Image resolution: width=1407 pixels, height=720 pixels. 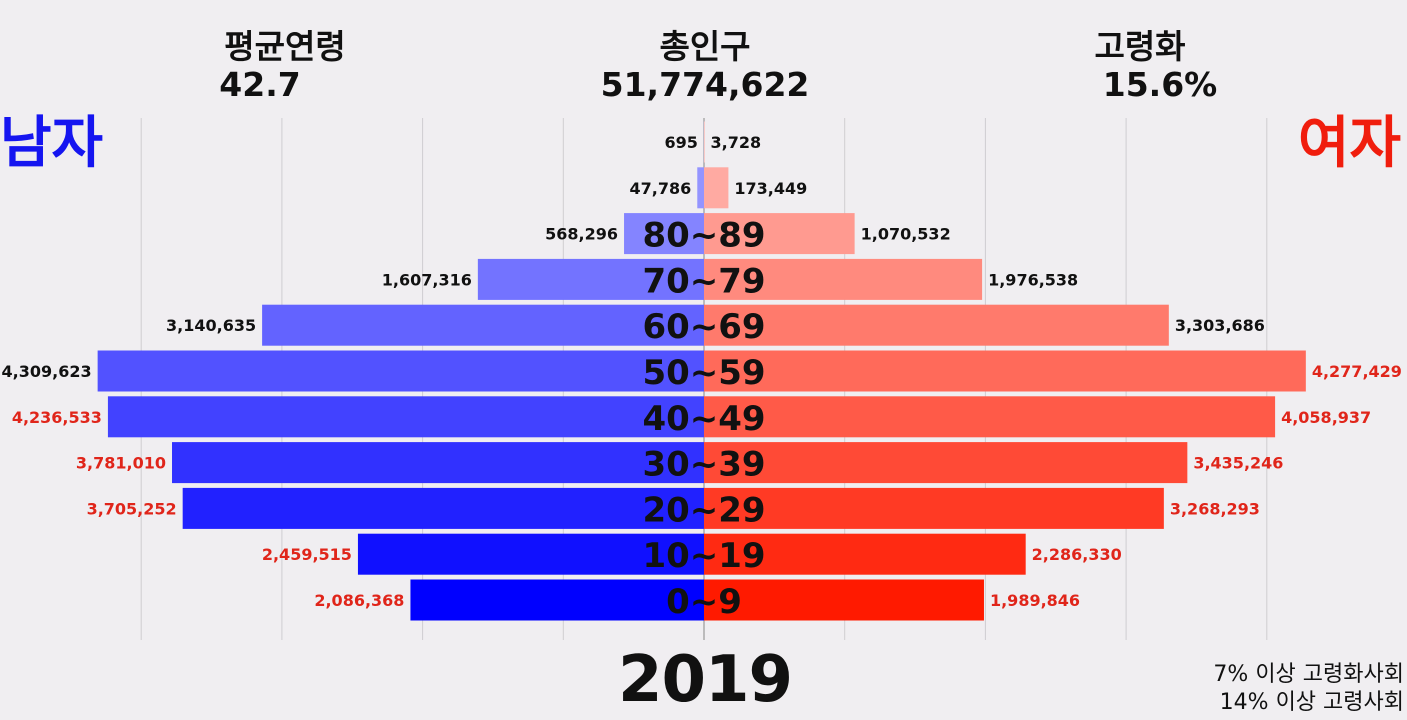 What do you see at coordinates (736, 142) in the screenshot?
I see `female-value-label: 3,728` at bounding box center [736, 142].